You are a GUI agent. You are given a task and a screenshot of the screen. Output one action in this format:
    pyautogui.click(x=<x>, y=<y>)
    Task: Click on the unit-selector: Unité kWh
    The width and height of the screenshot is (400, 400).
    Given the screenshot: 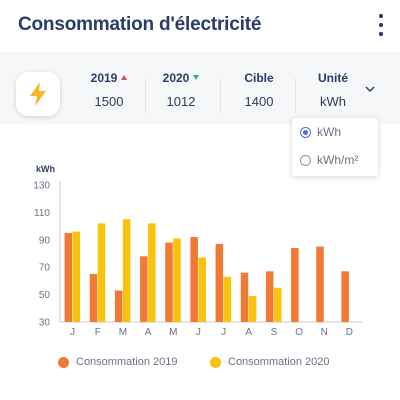 What is the action you would take?
    pyautogui.click(x=333, y=89)
    